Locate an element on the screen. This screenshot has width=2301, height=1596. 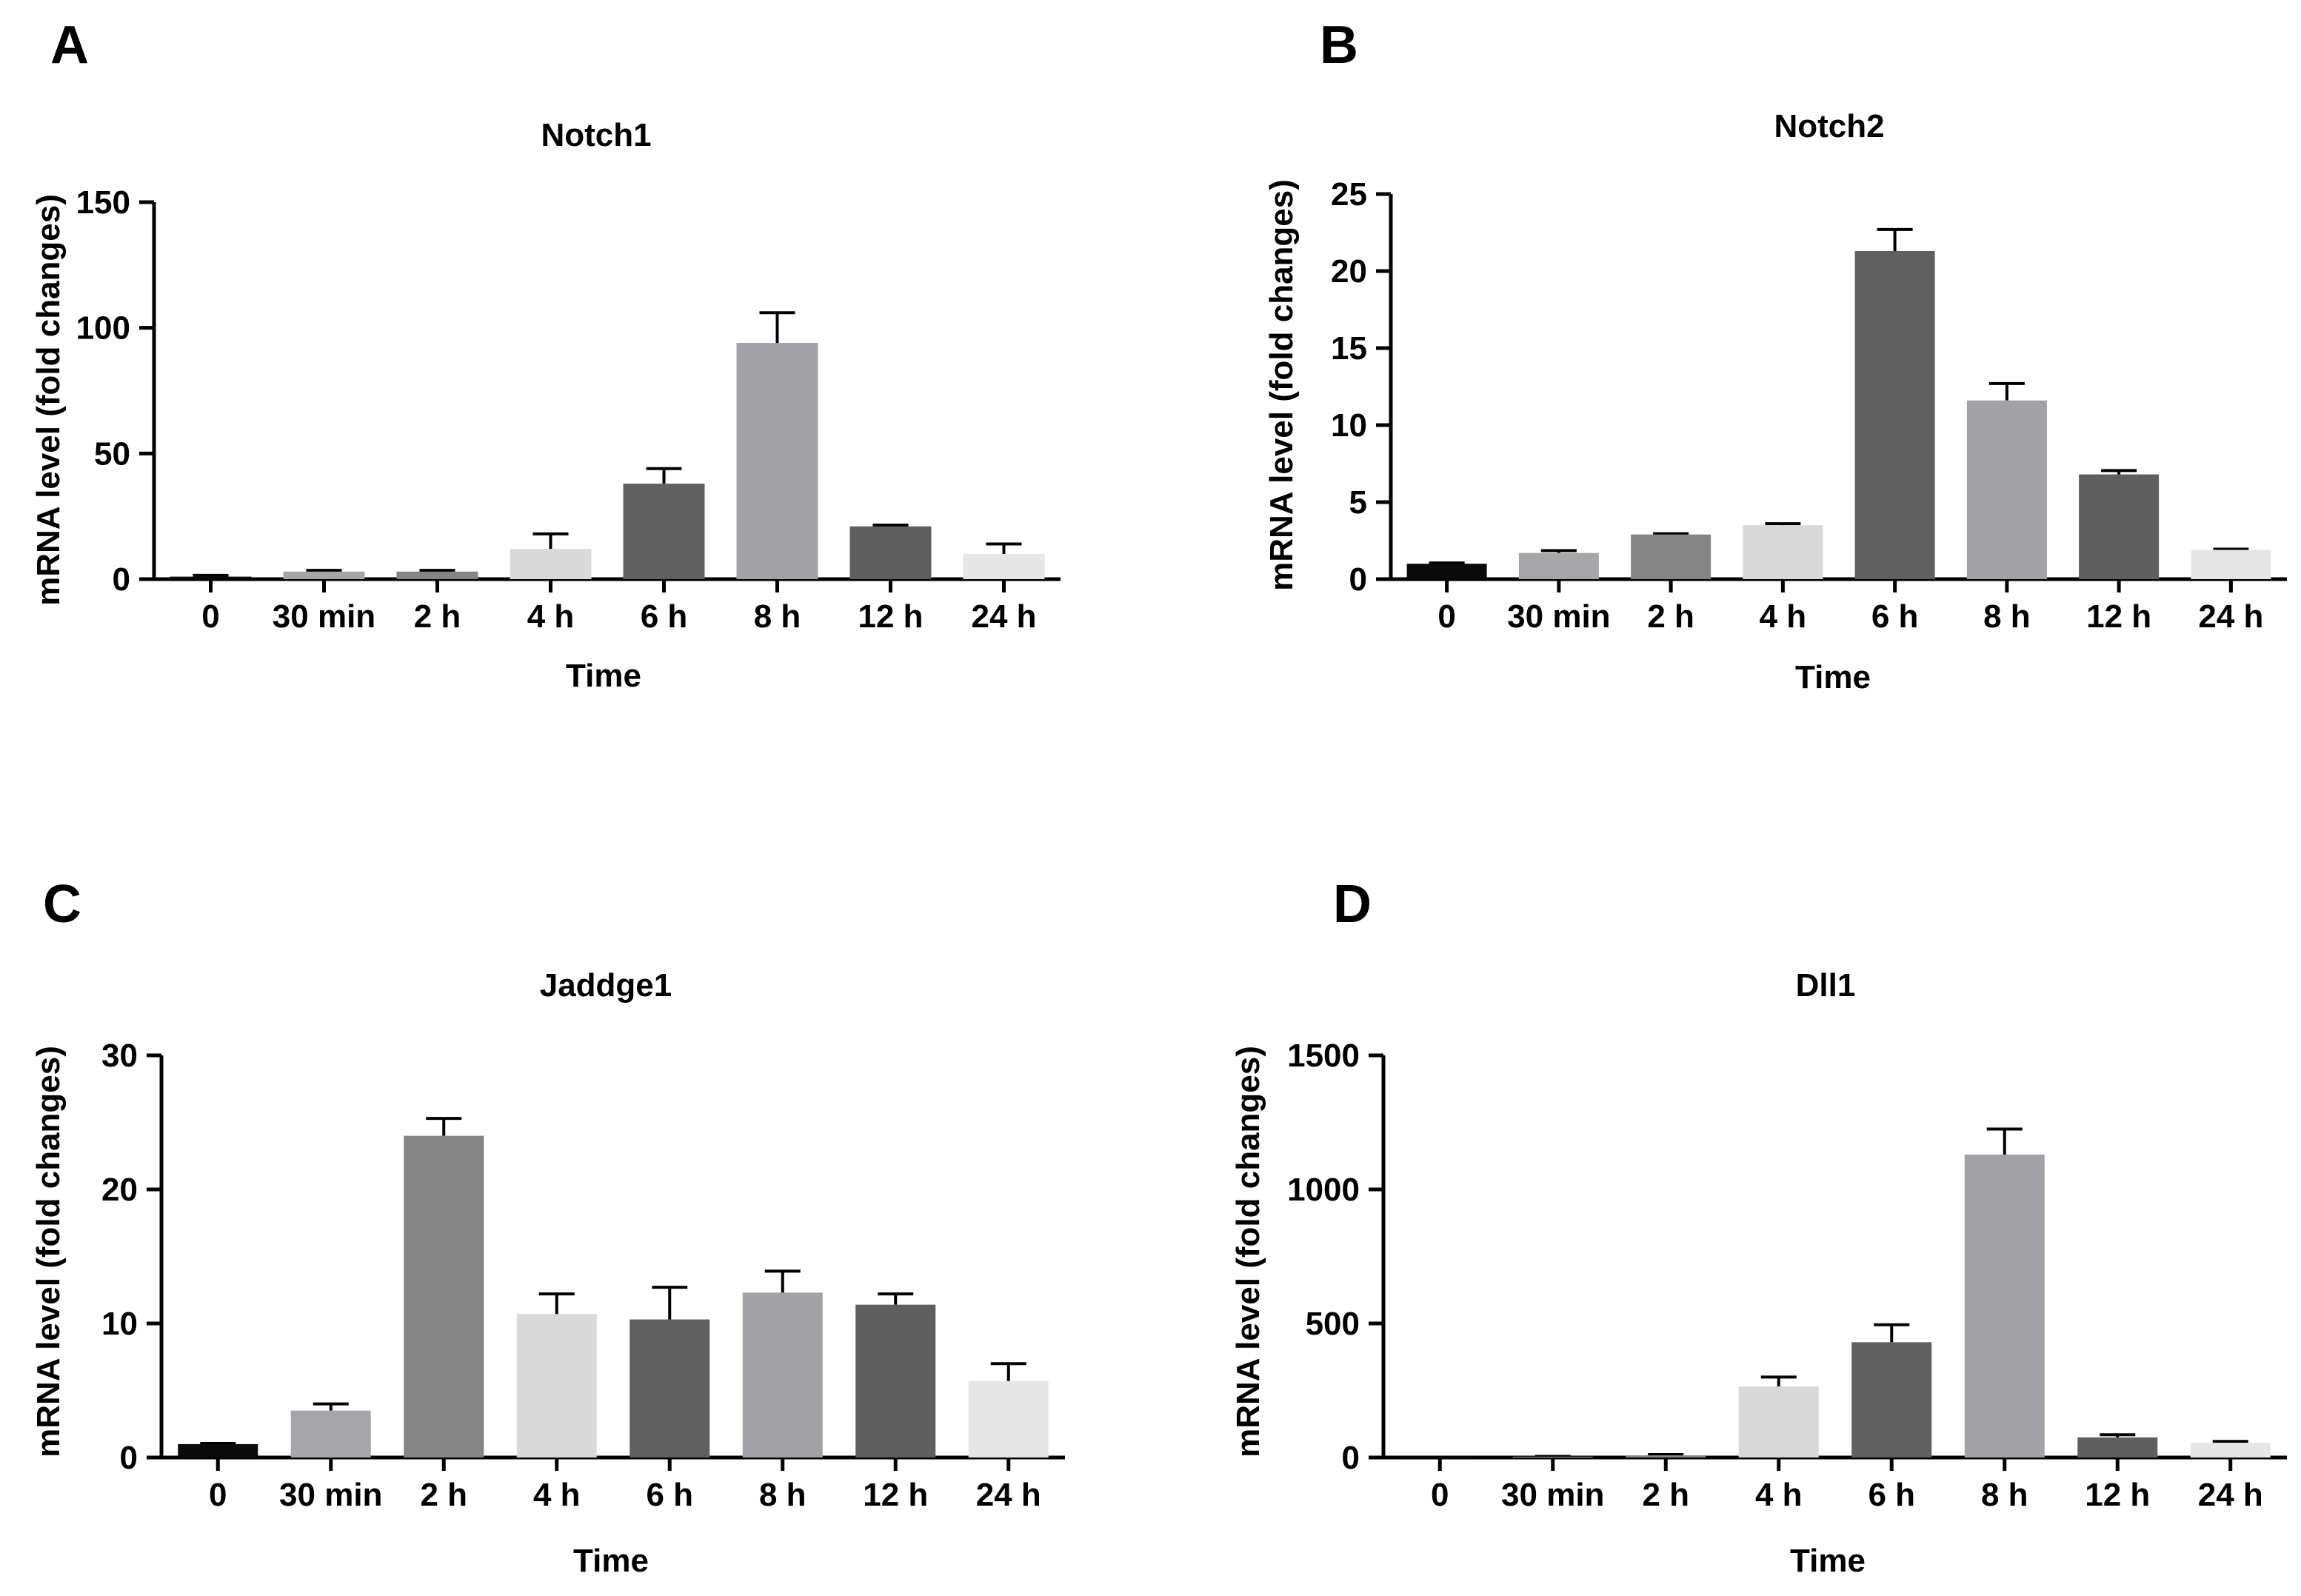
y-axis-title-a: mRNA level (fold changes) is located at coordinates (48, 400).